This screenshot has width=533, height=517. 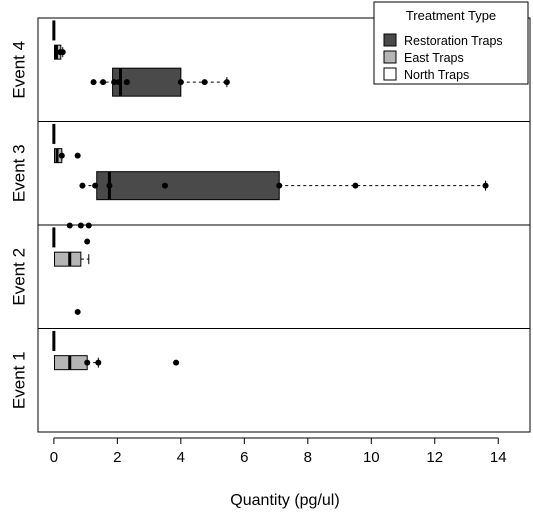 What do you see at coordinates (453, 41) in the screenshot?
I see `legend-entry: Restoration Traps` at bounding box center [453, 41].